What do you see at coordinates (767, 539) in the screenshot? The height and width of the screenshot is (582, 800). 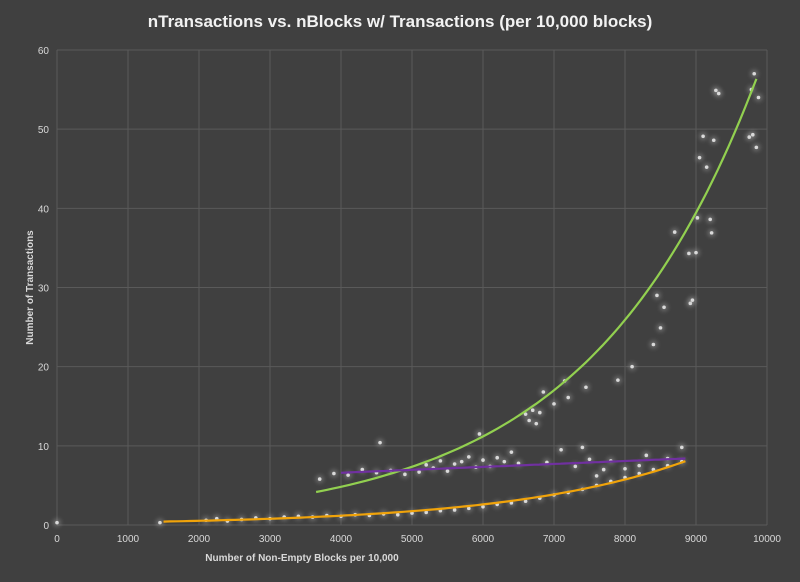 I see `x-tick-label: 10000` at bounding box center [767, 539].